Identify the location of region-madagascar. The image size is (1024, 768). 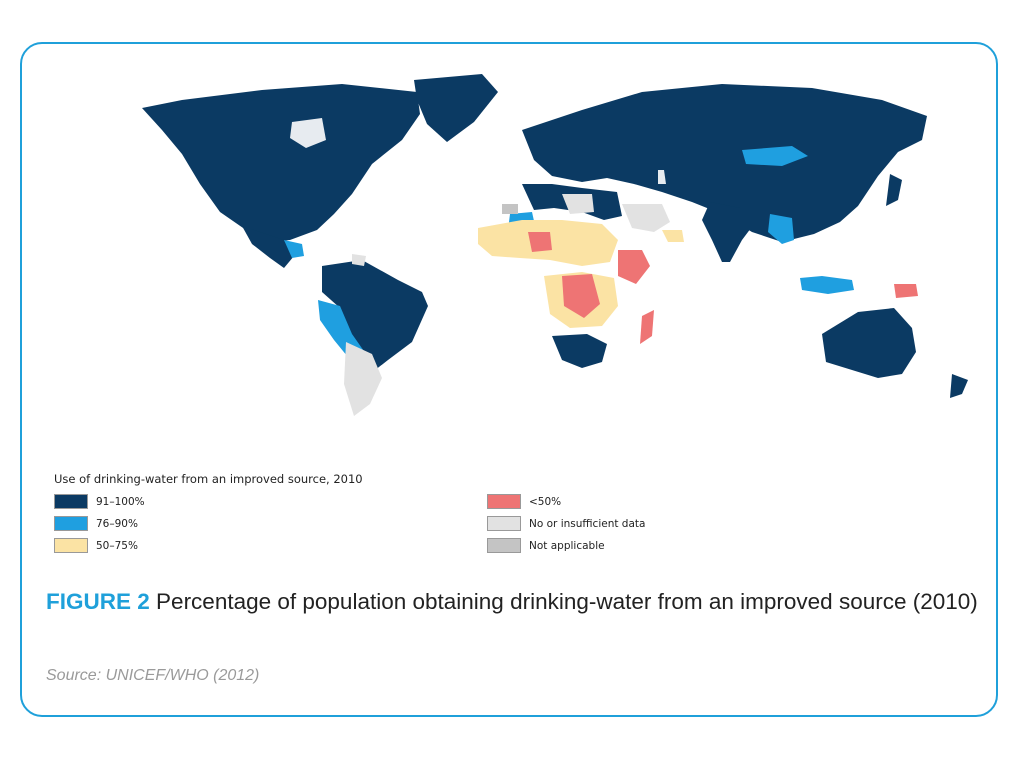
(647, 327).